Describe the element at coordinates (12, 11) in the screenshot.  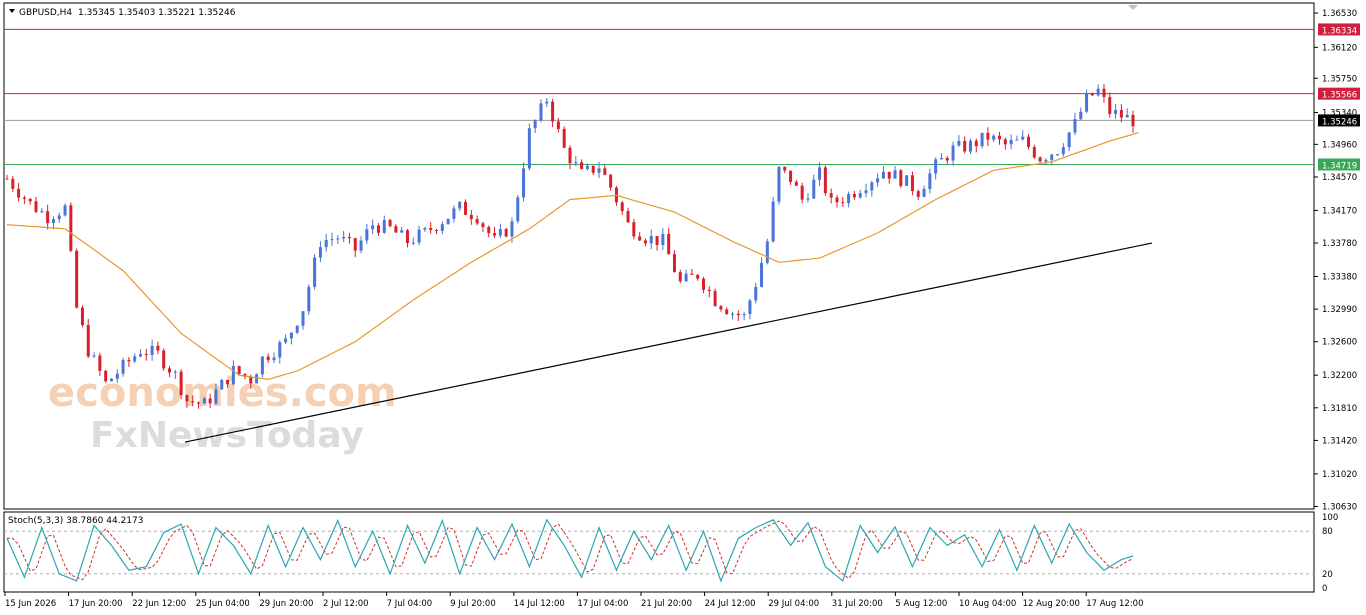
I see `collapse-triangle-icon` at that location.